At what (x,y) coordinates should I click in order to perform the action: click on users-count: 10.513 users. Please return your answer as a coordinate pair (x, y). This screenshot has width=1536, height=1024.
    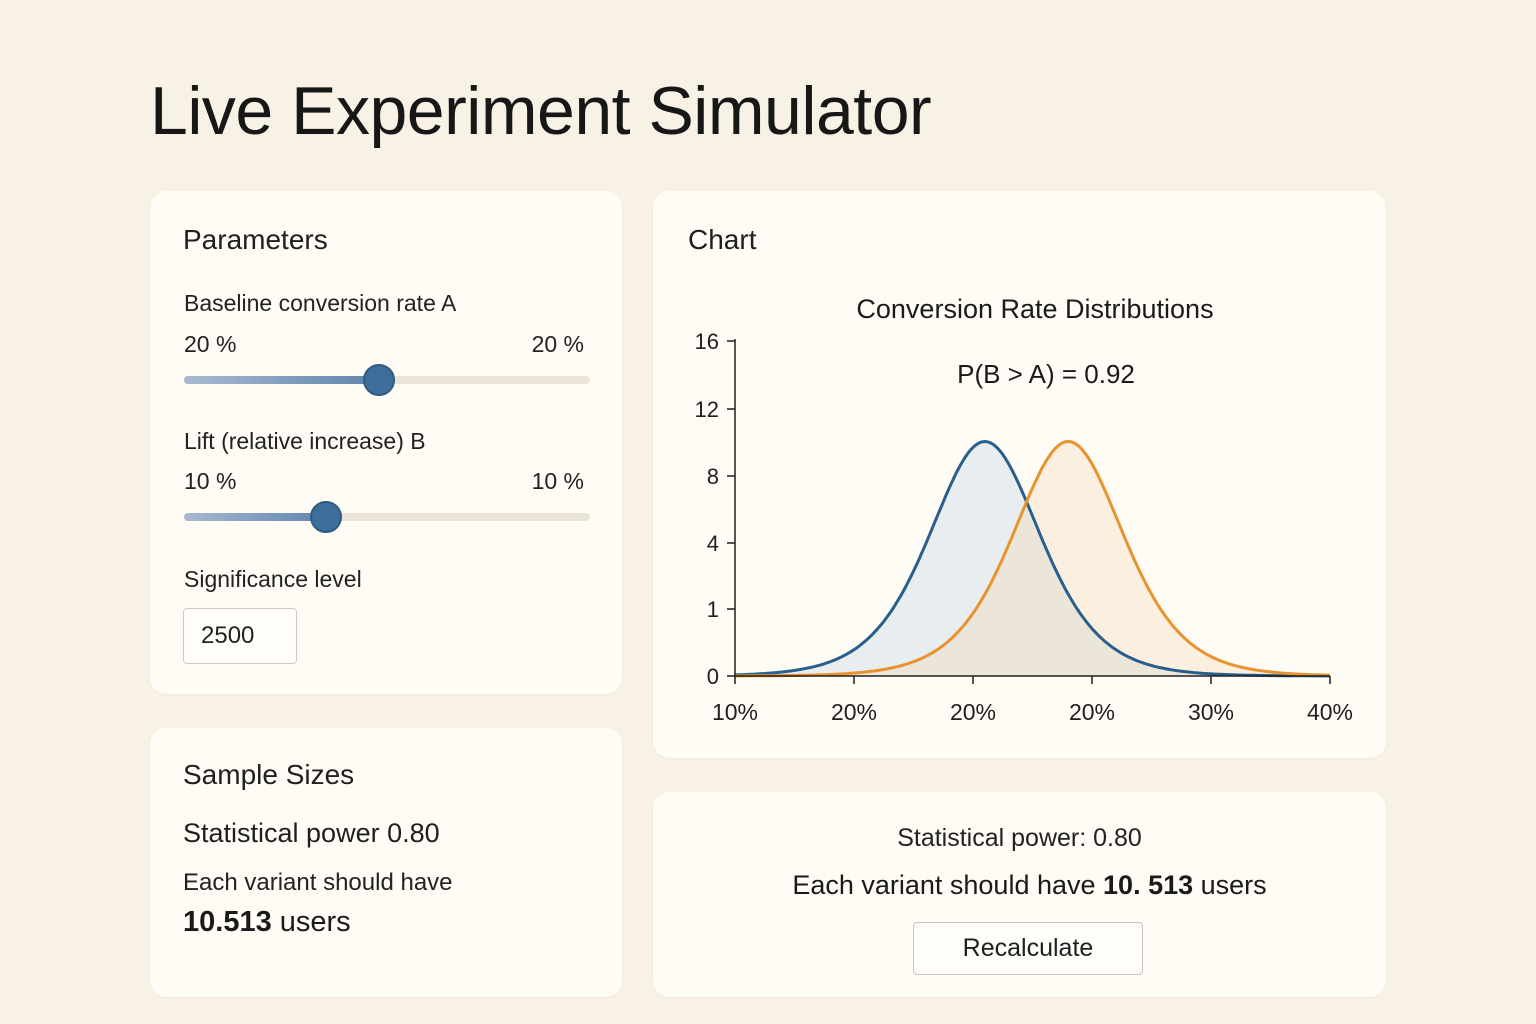
    Looking at the image, I should click on (267, 922).